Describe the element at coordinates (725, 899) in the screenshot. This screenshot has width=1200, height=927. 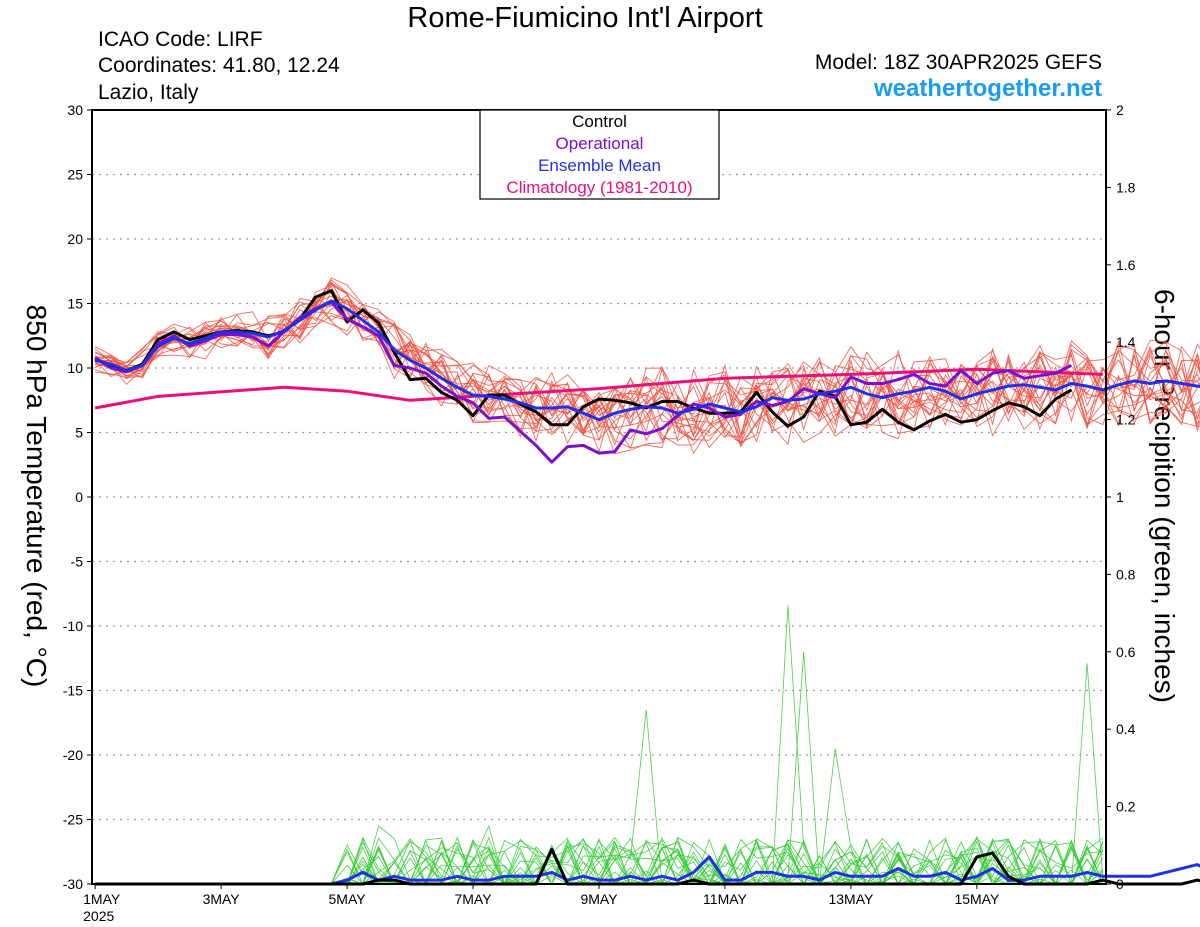
I see `x-tick-label: 11MAY` at that location.